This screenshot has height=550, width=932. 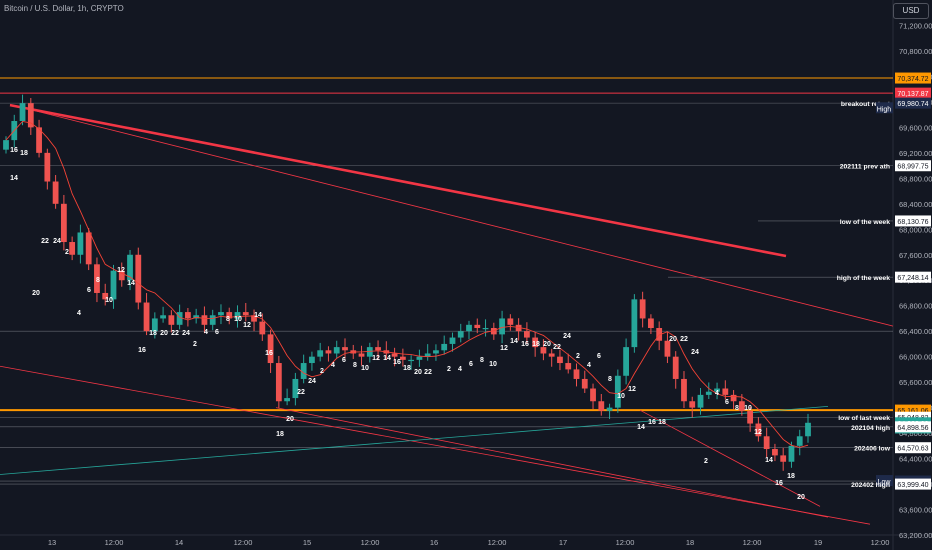 I want to click on level-label: high of the week, so click(x=863, y=278).